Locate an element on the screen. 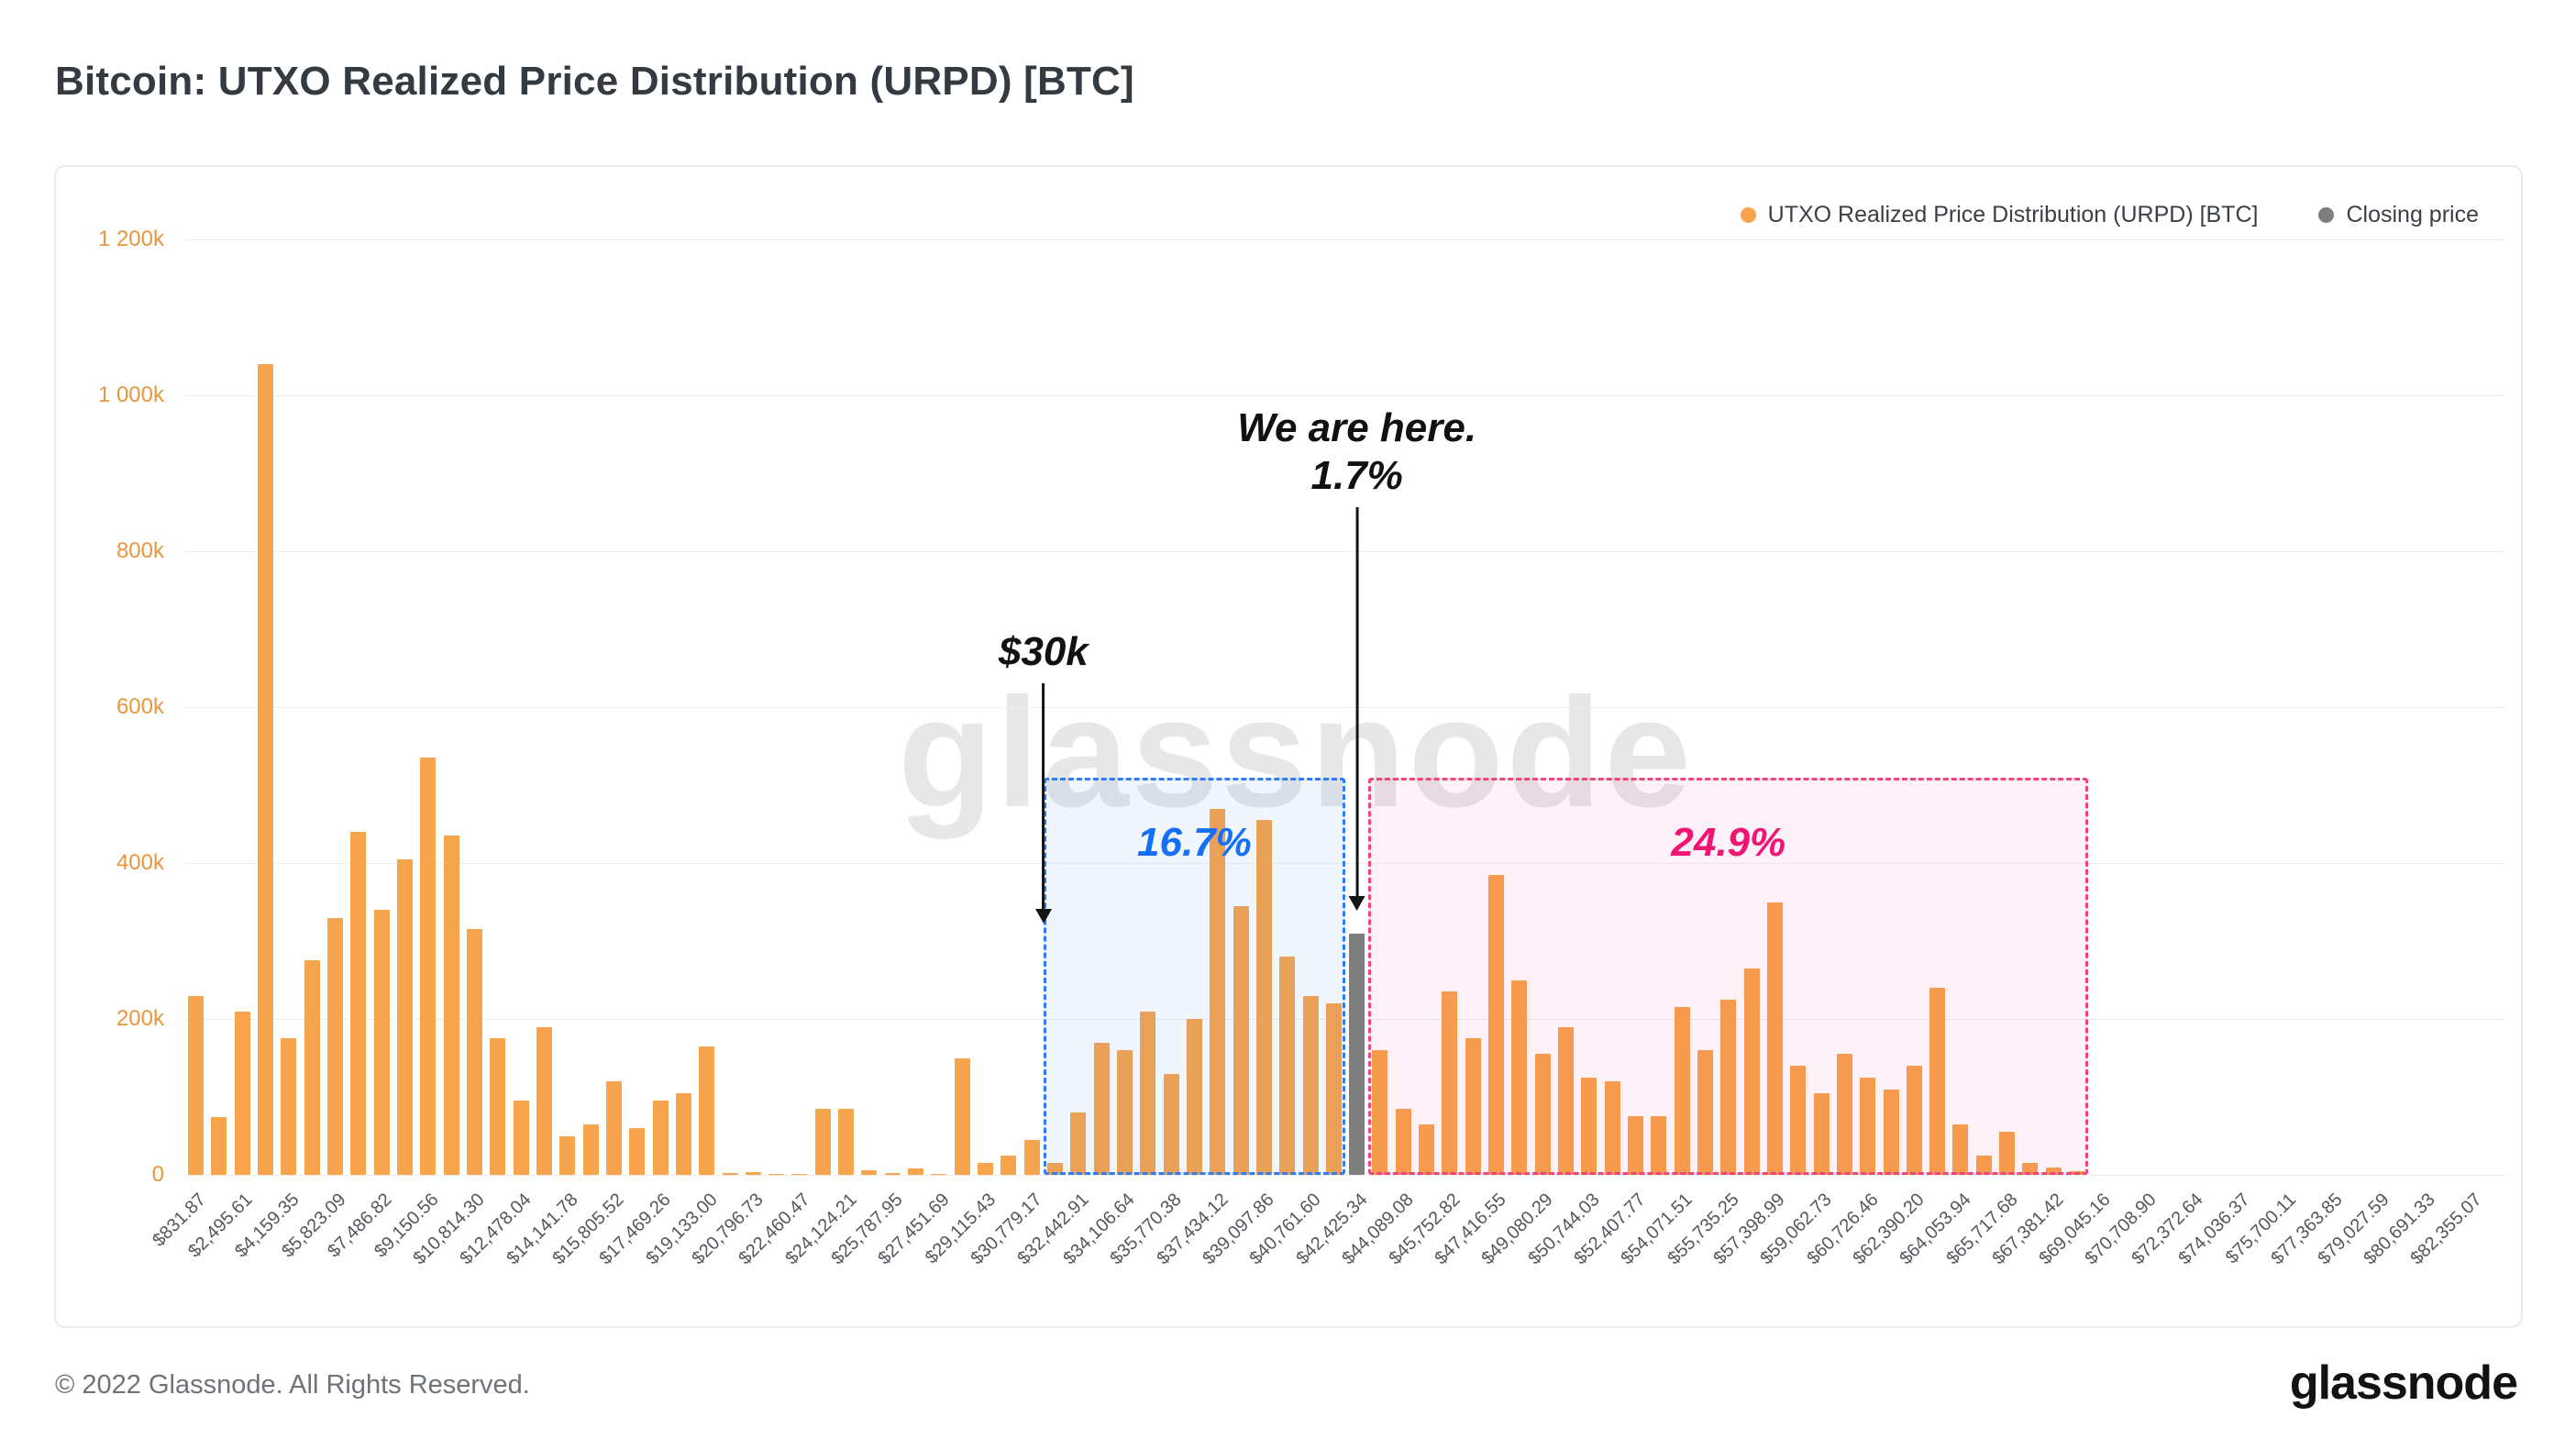 This screenshot has height=1450, width=2576. y-axis-tick-label: 800k is located at coordinates (140, 550).